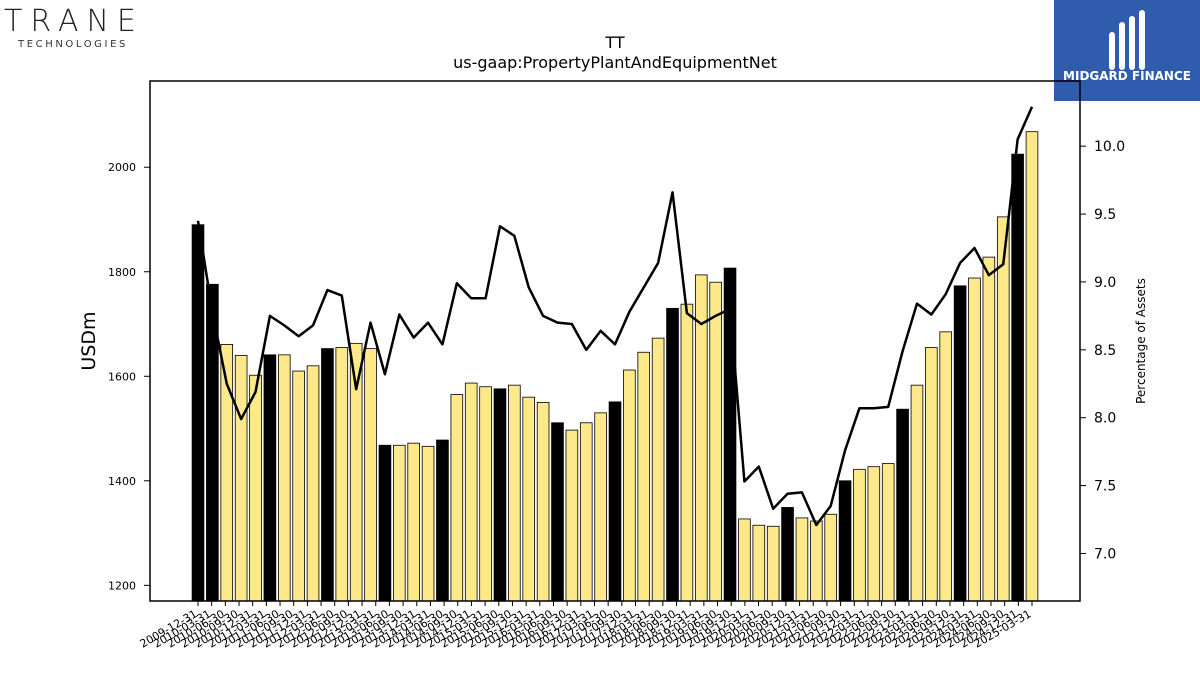  What do you see at coordinates (1105, 554) in the screenshot?
I see `y2-tick-label: 7.0` at bounding box center [1105, 554].